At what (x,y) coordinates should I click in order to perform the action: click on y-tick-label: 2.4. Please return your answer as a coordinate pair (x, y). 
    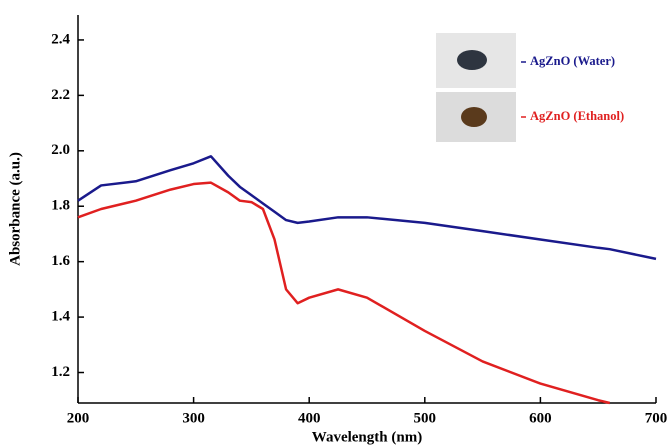
    Looking at the image, I should click on (60, 39).